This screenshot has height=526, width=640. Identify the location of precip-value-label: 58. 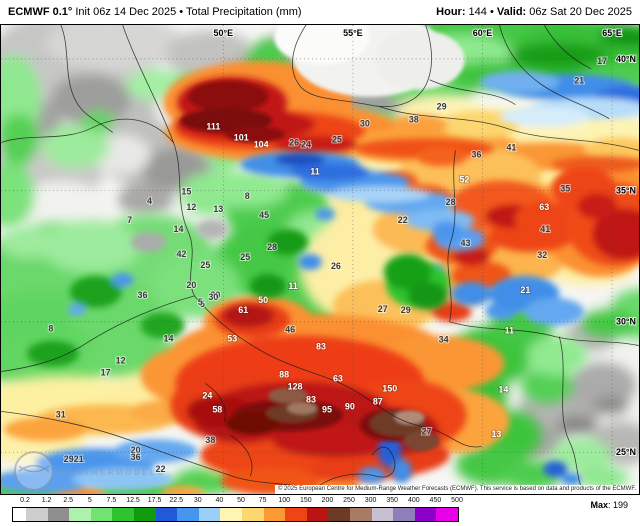
(217, 409).